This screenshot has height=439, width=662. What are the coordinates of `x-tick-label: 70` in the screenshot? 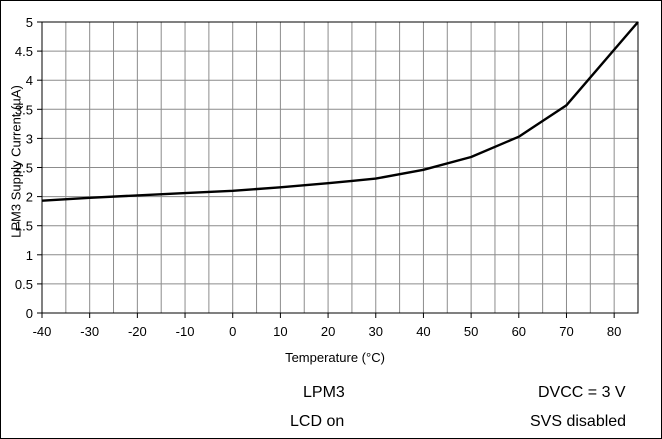 It's located at (566, 331).